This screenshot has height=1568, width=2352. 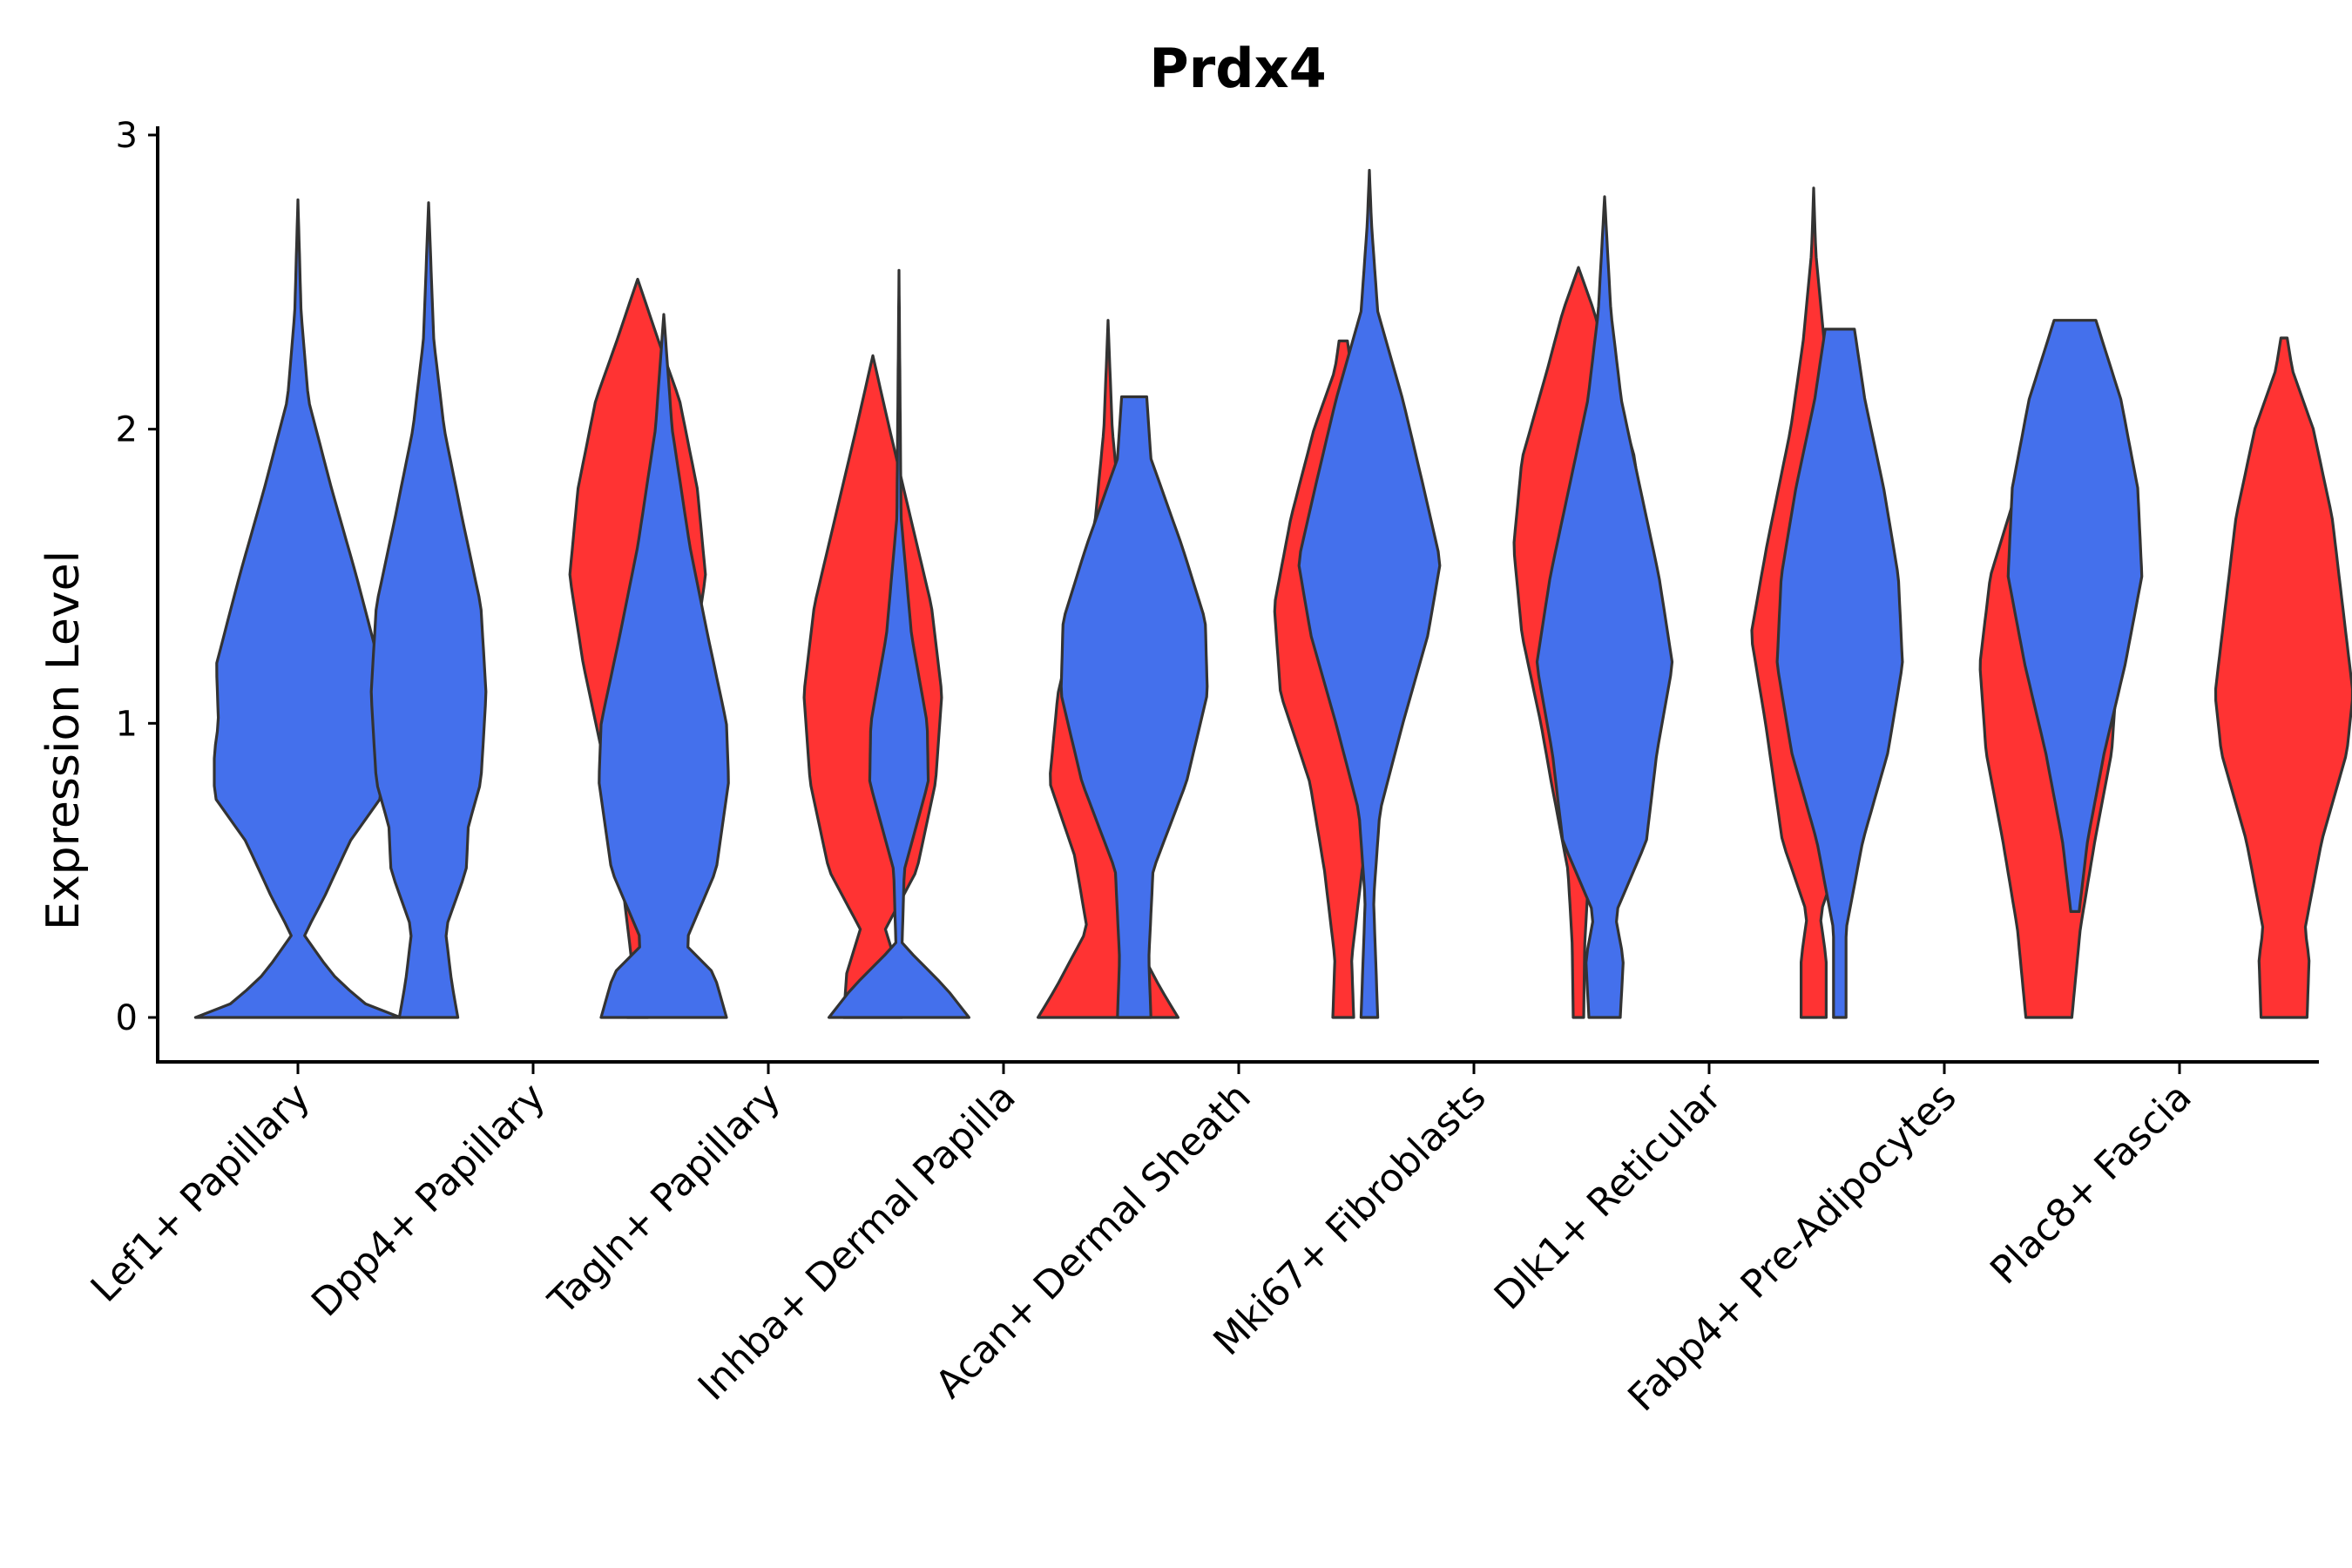 What do you see at coordinates (428, 1201) in the screenshot?
I see `x-tick-label-dpp4-papillary: Dpp4+ Papillary` at bounding box center [428, 1201].